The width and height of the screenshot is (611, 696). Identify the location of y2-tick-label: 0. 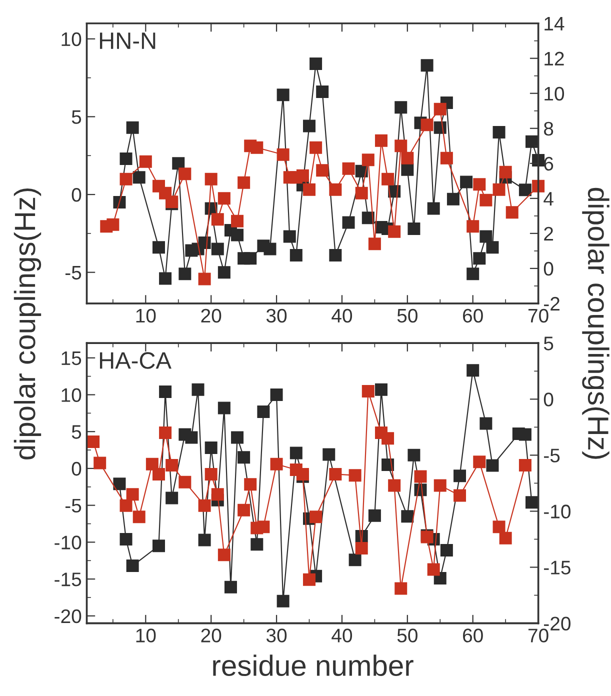
(549, 269).